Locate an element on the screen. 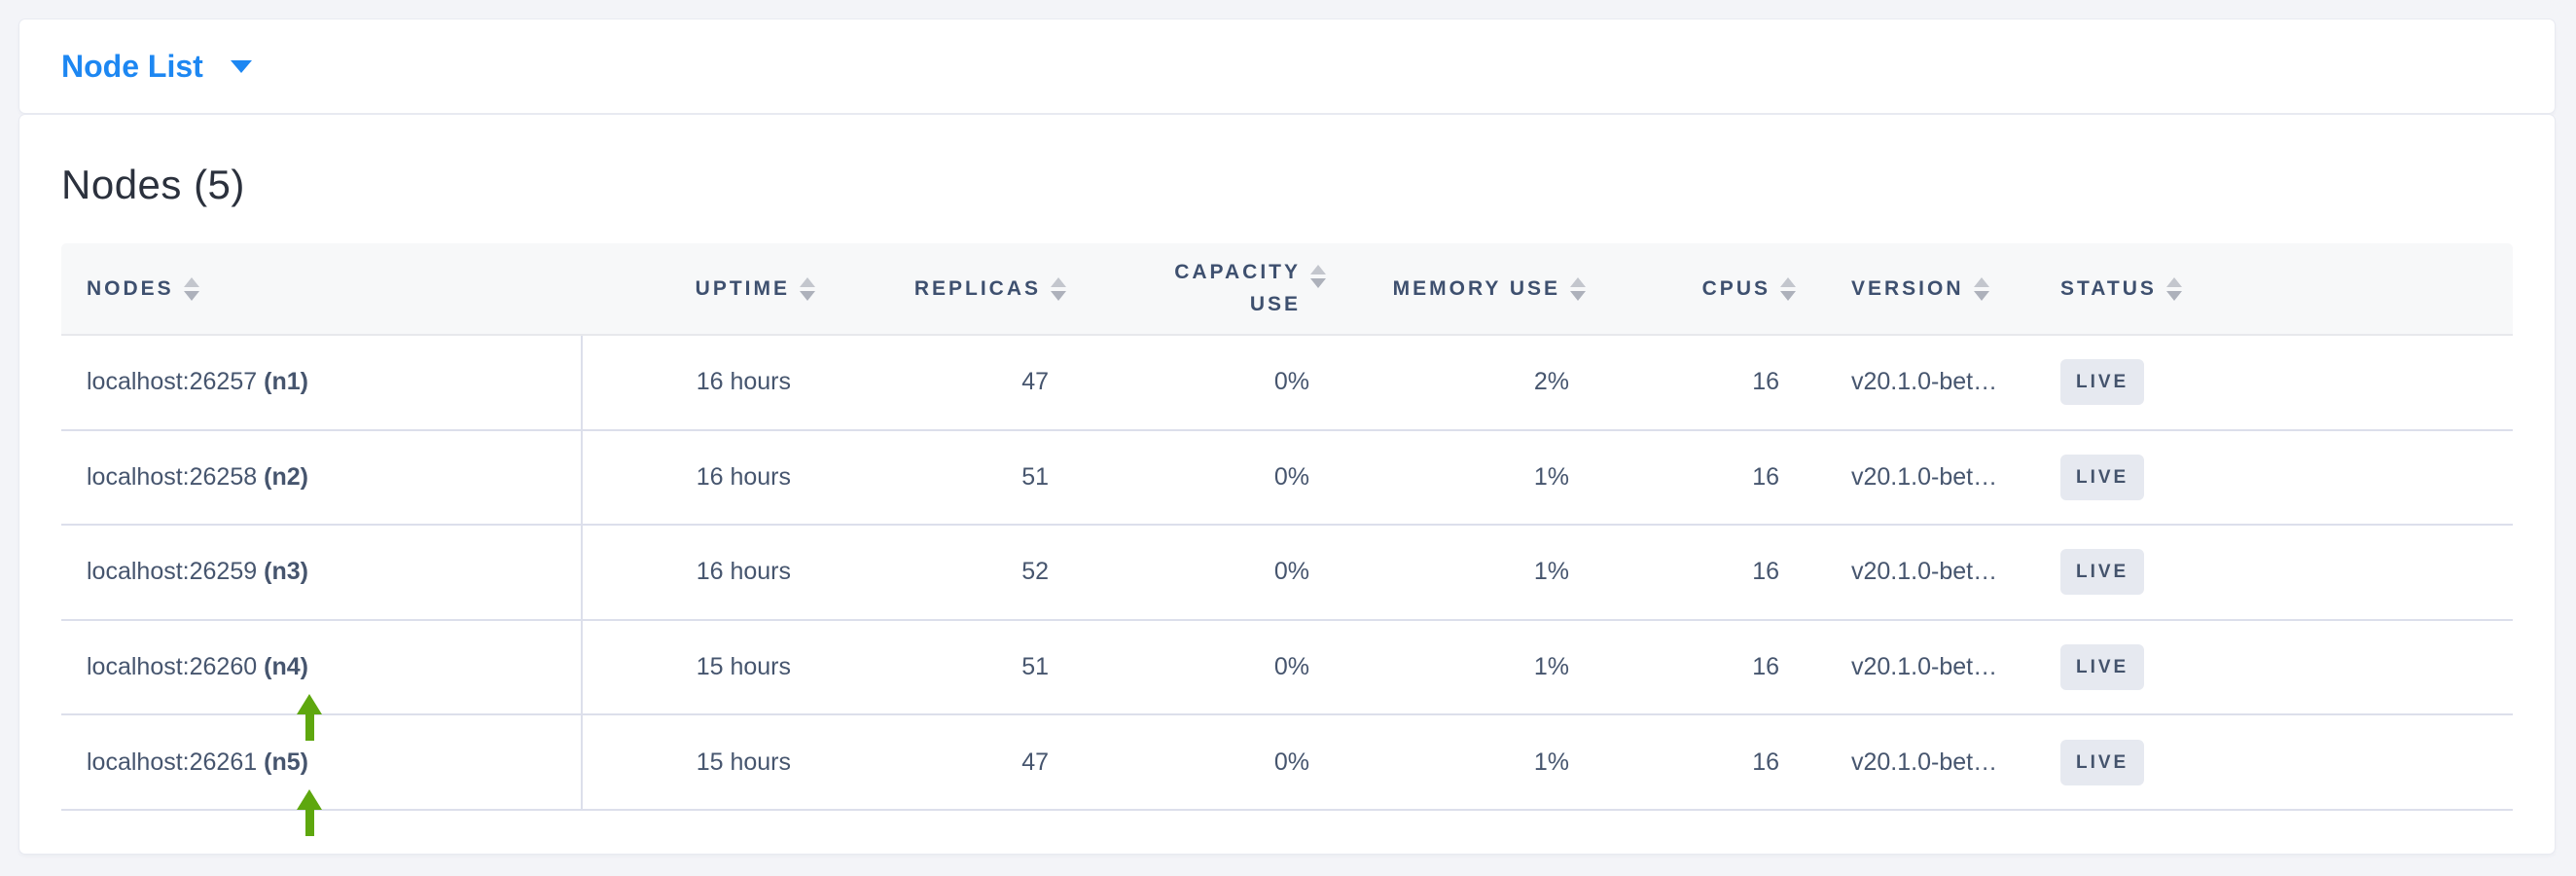 The width and height of the screenshot is (2576, 876). column-header-replicas: REPLICAS is located at coordinates (948, 289).